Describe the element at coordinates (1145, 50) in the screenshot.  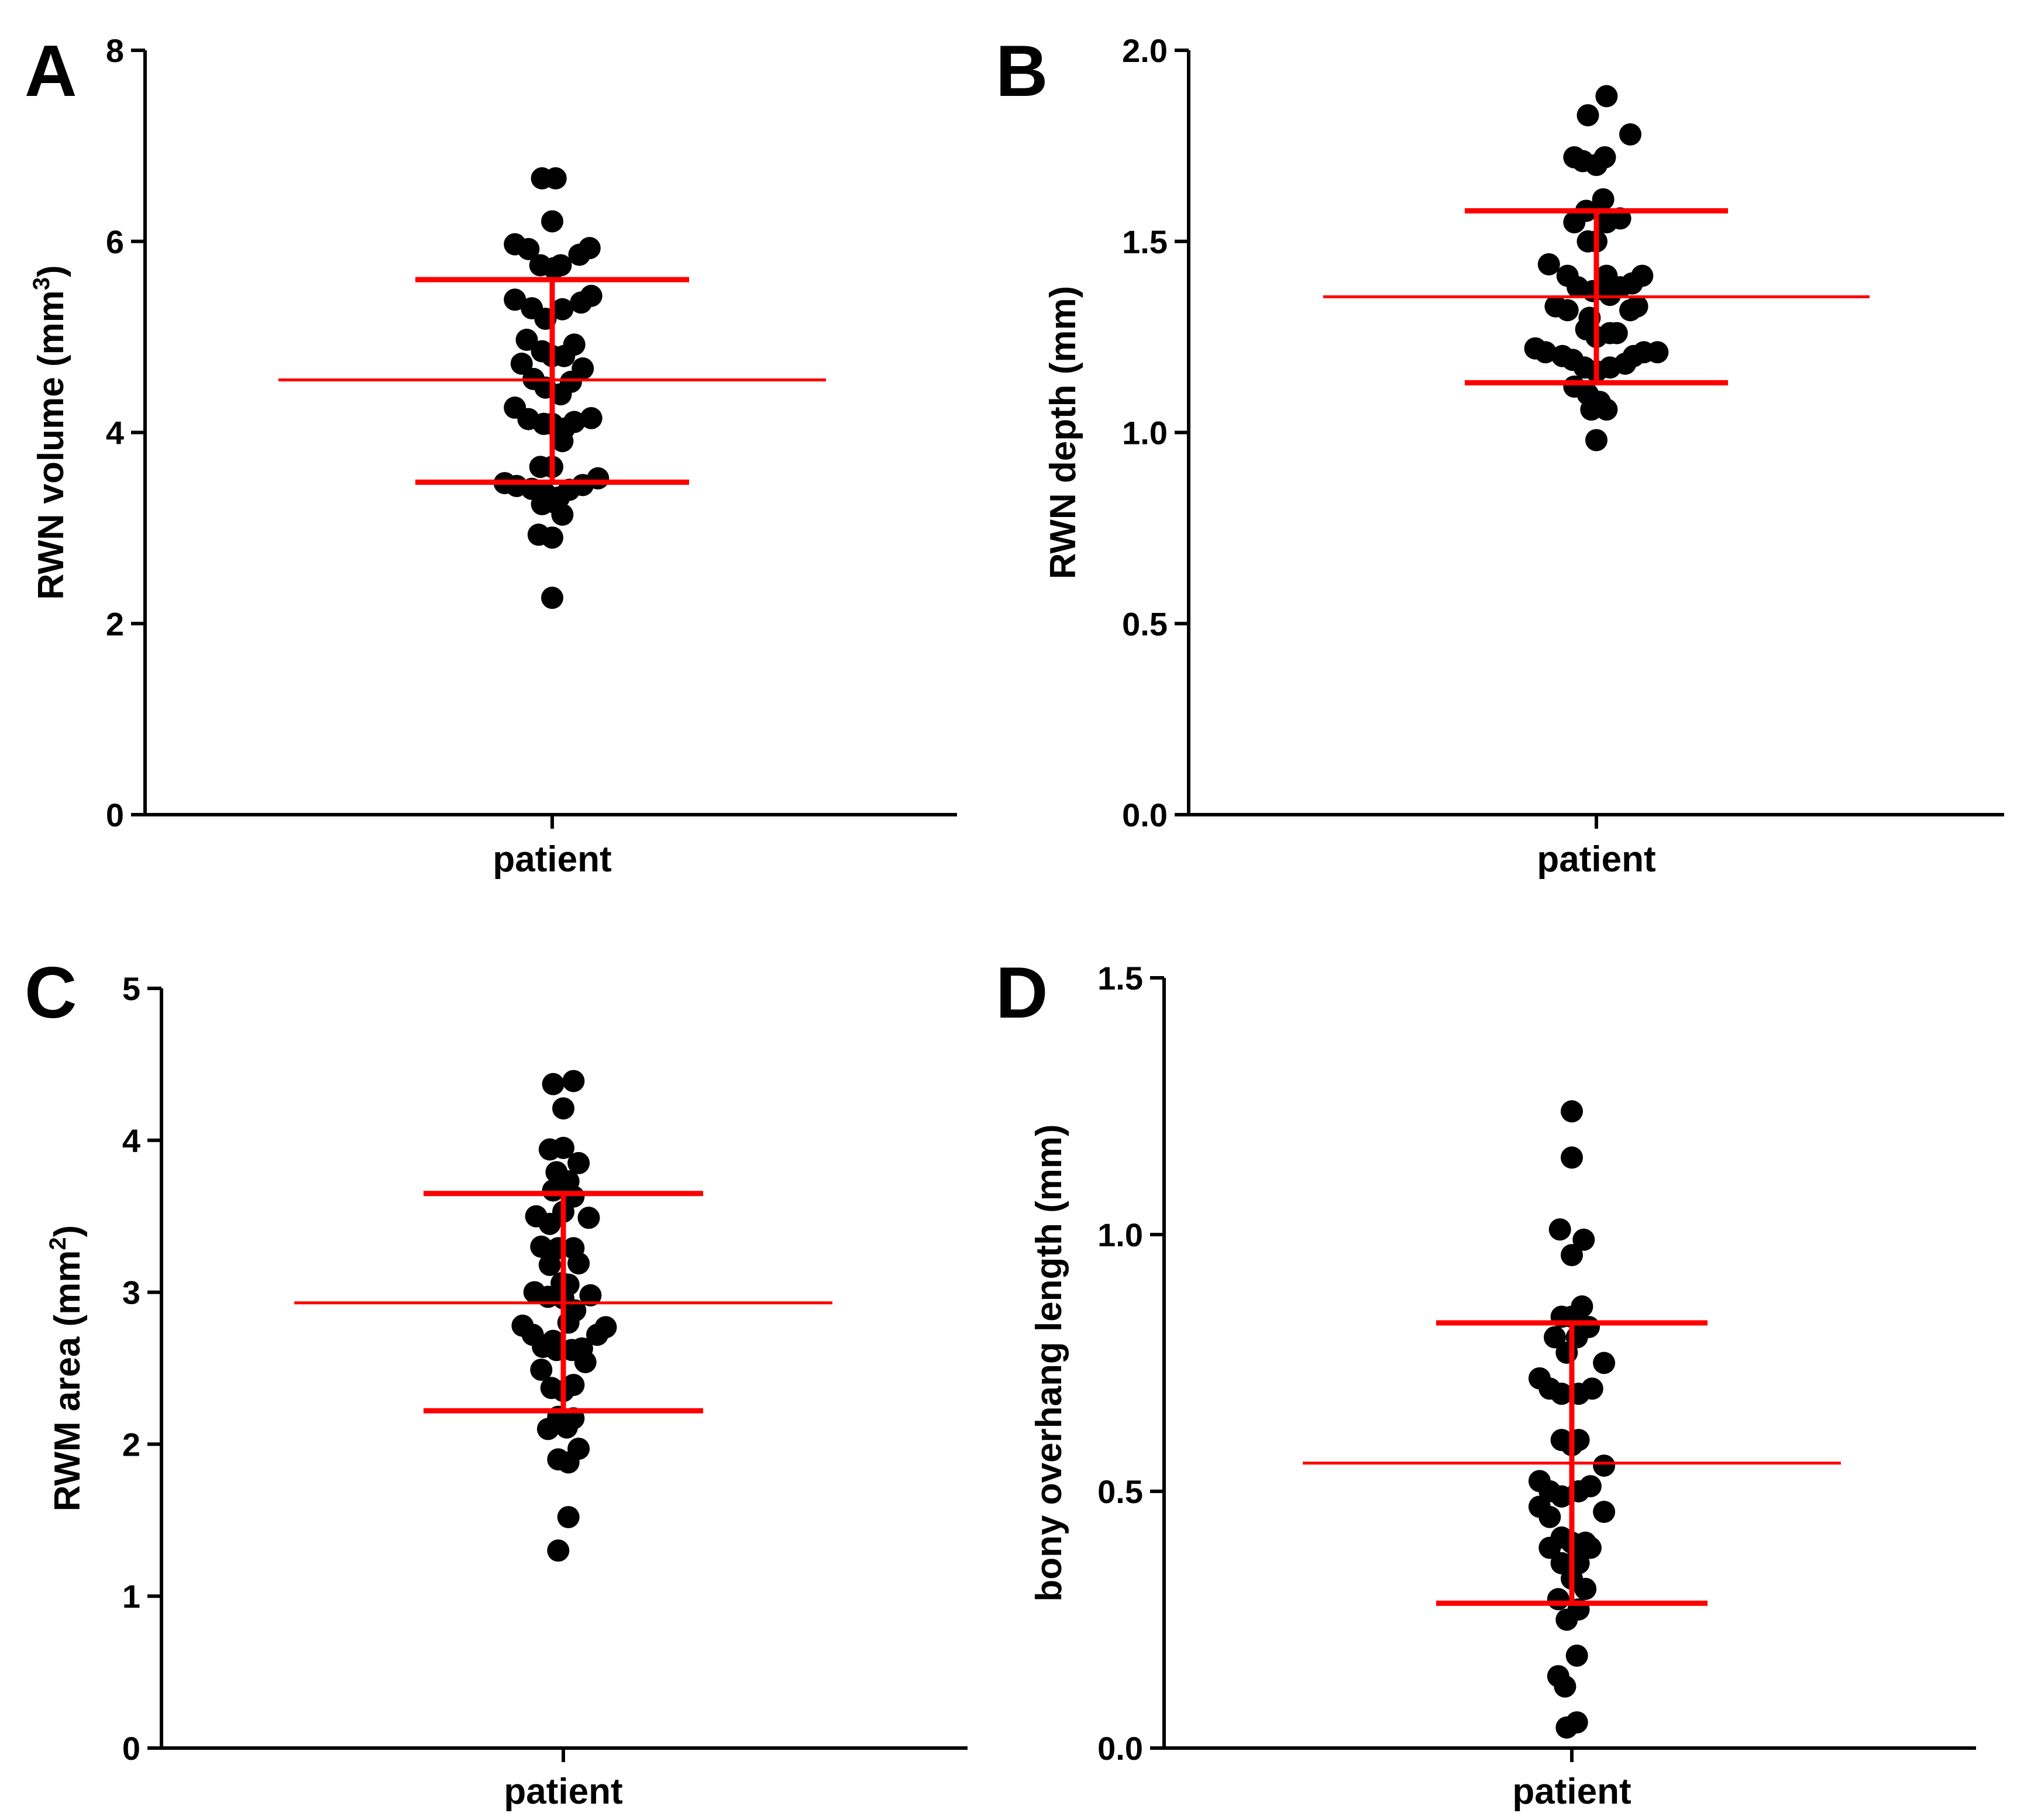
I see `y-tick-label: 2.0` at that location.